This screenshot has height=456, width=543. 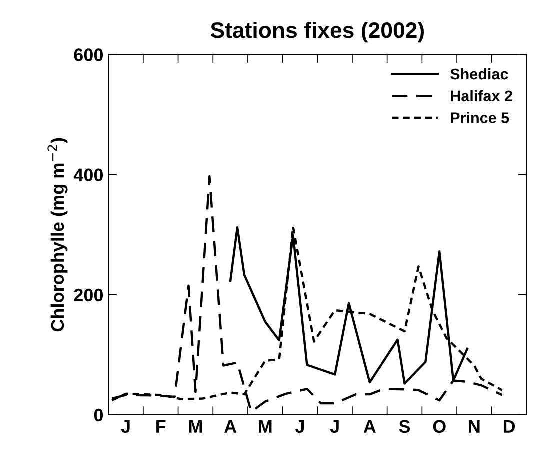 I want to click on y-axis-title: Chlorophylle (mg m$^{−2}$), so click(x=58, y=235).